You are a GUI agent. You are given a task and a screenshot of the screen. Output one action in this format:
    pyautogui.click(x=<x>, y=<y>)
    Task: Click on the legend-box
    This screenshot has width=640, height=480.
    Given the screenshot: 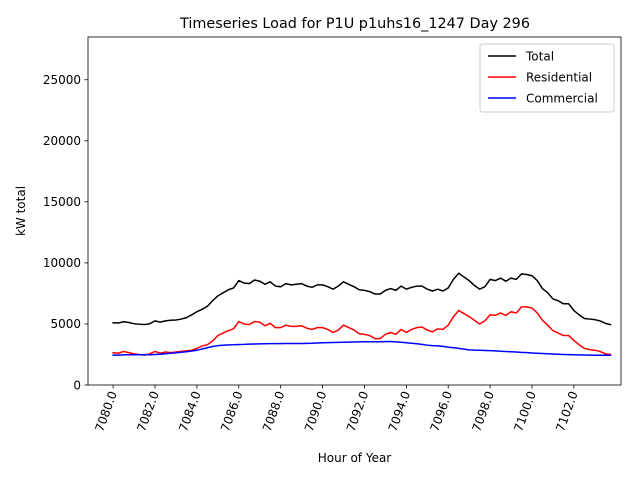 What is the action you would take?
    pyautogui.click(x=547, y=78)
    